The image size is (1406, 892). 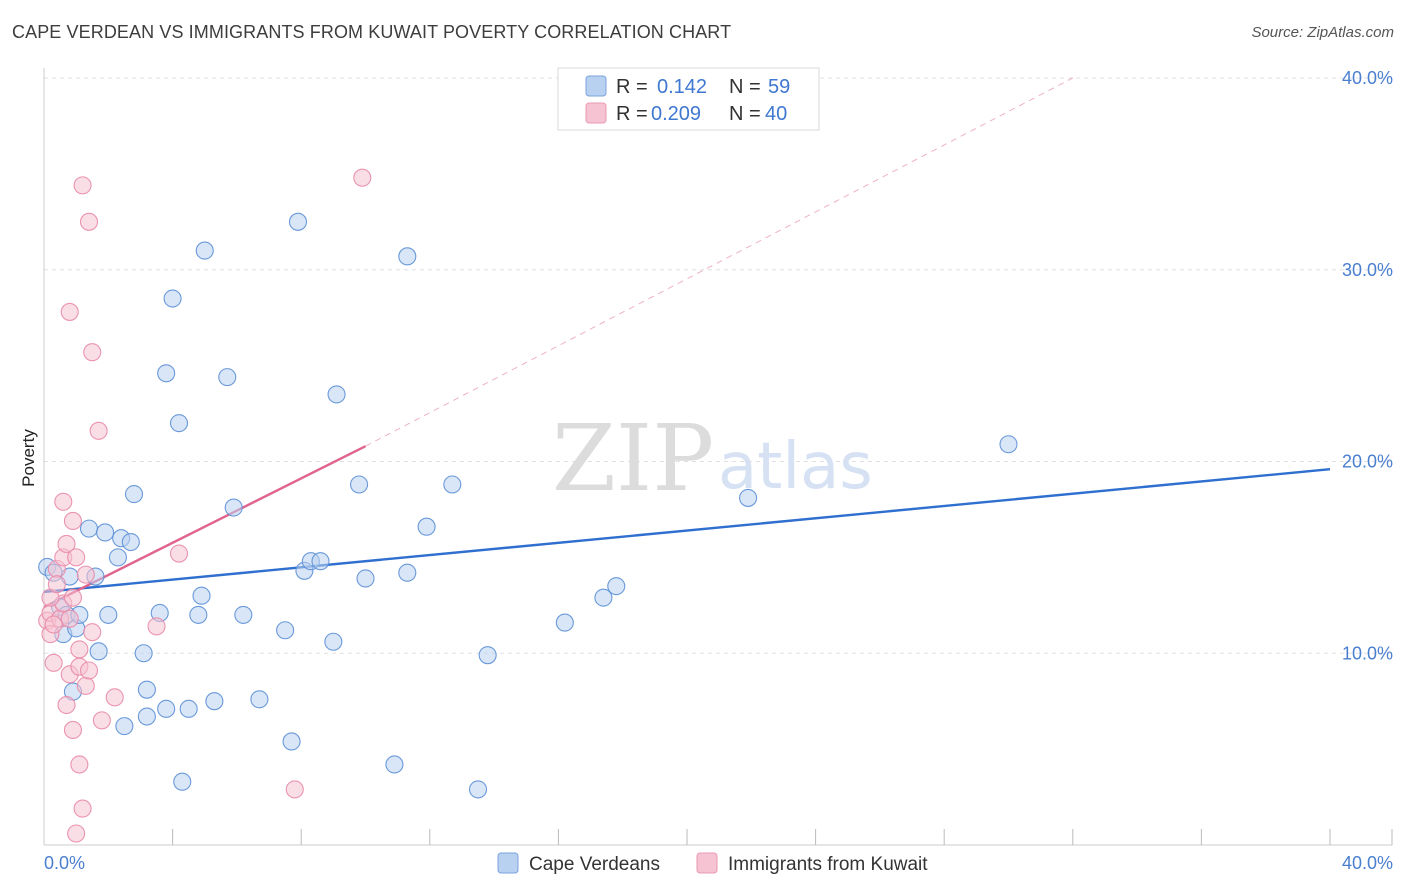 I want to click on source-credit: Source: ZipAtlas.com, so click(x=1322, y=32).